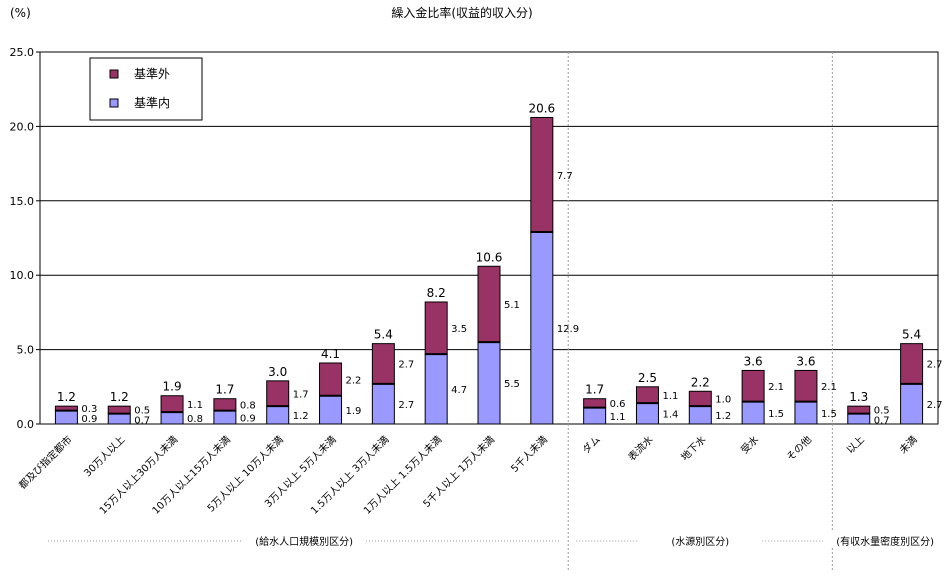 This screenshot has height=583, width=949. I want to click on legend-swatch-outer, so click(114, 74).